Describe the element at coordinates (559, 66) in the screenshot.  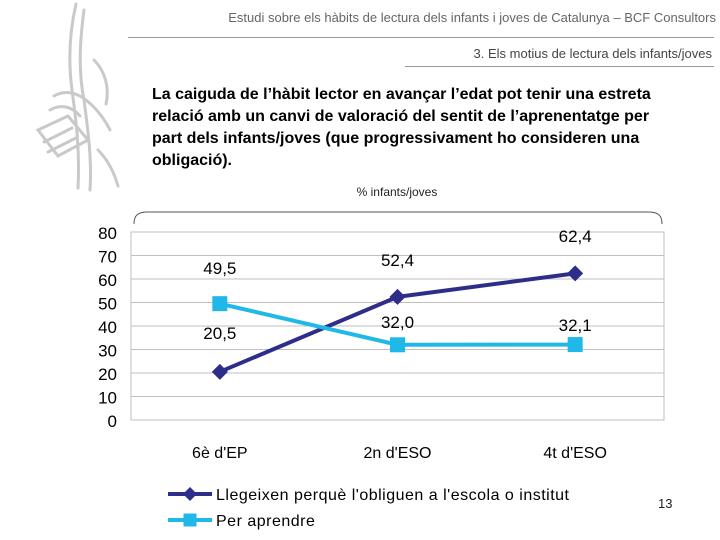
I see `section-divider` at that location.